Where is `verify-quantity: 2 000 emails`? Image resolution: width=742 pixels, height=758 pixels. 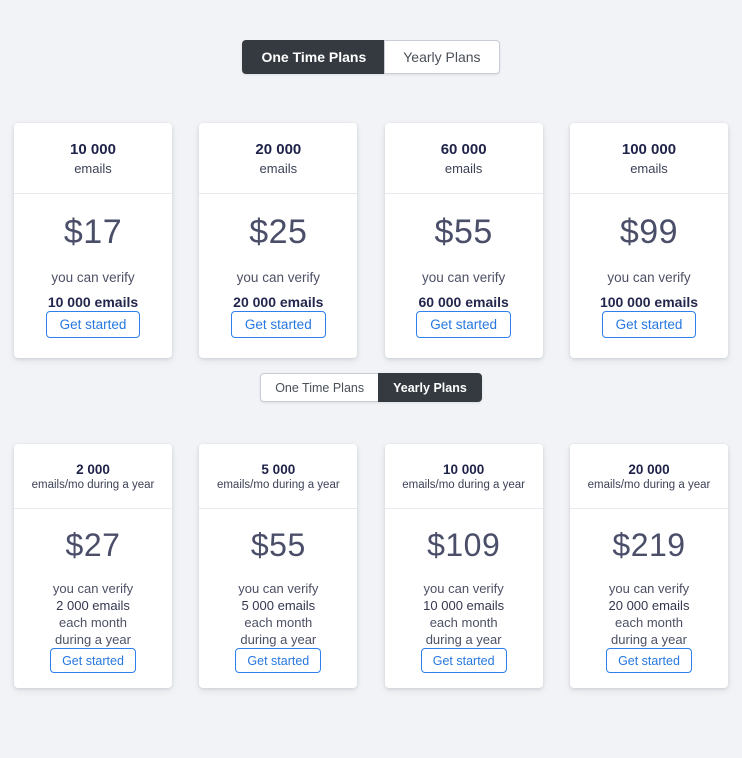
verify-quantity: 2 000 emails is located at coordinates (93, 605).